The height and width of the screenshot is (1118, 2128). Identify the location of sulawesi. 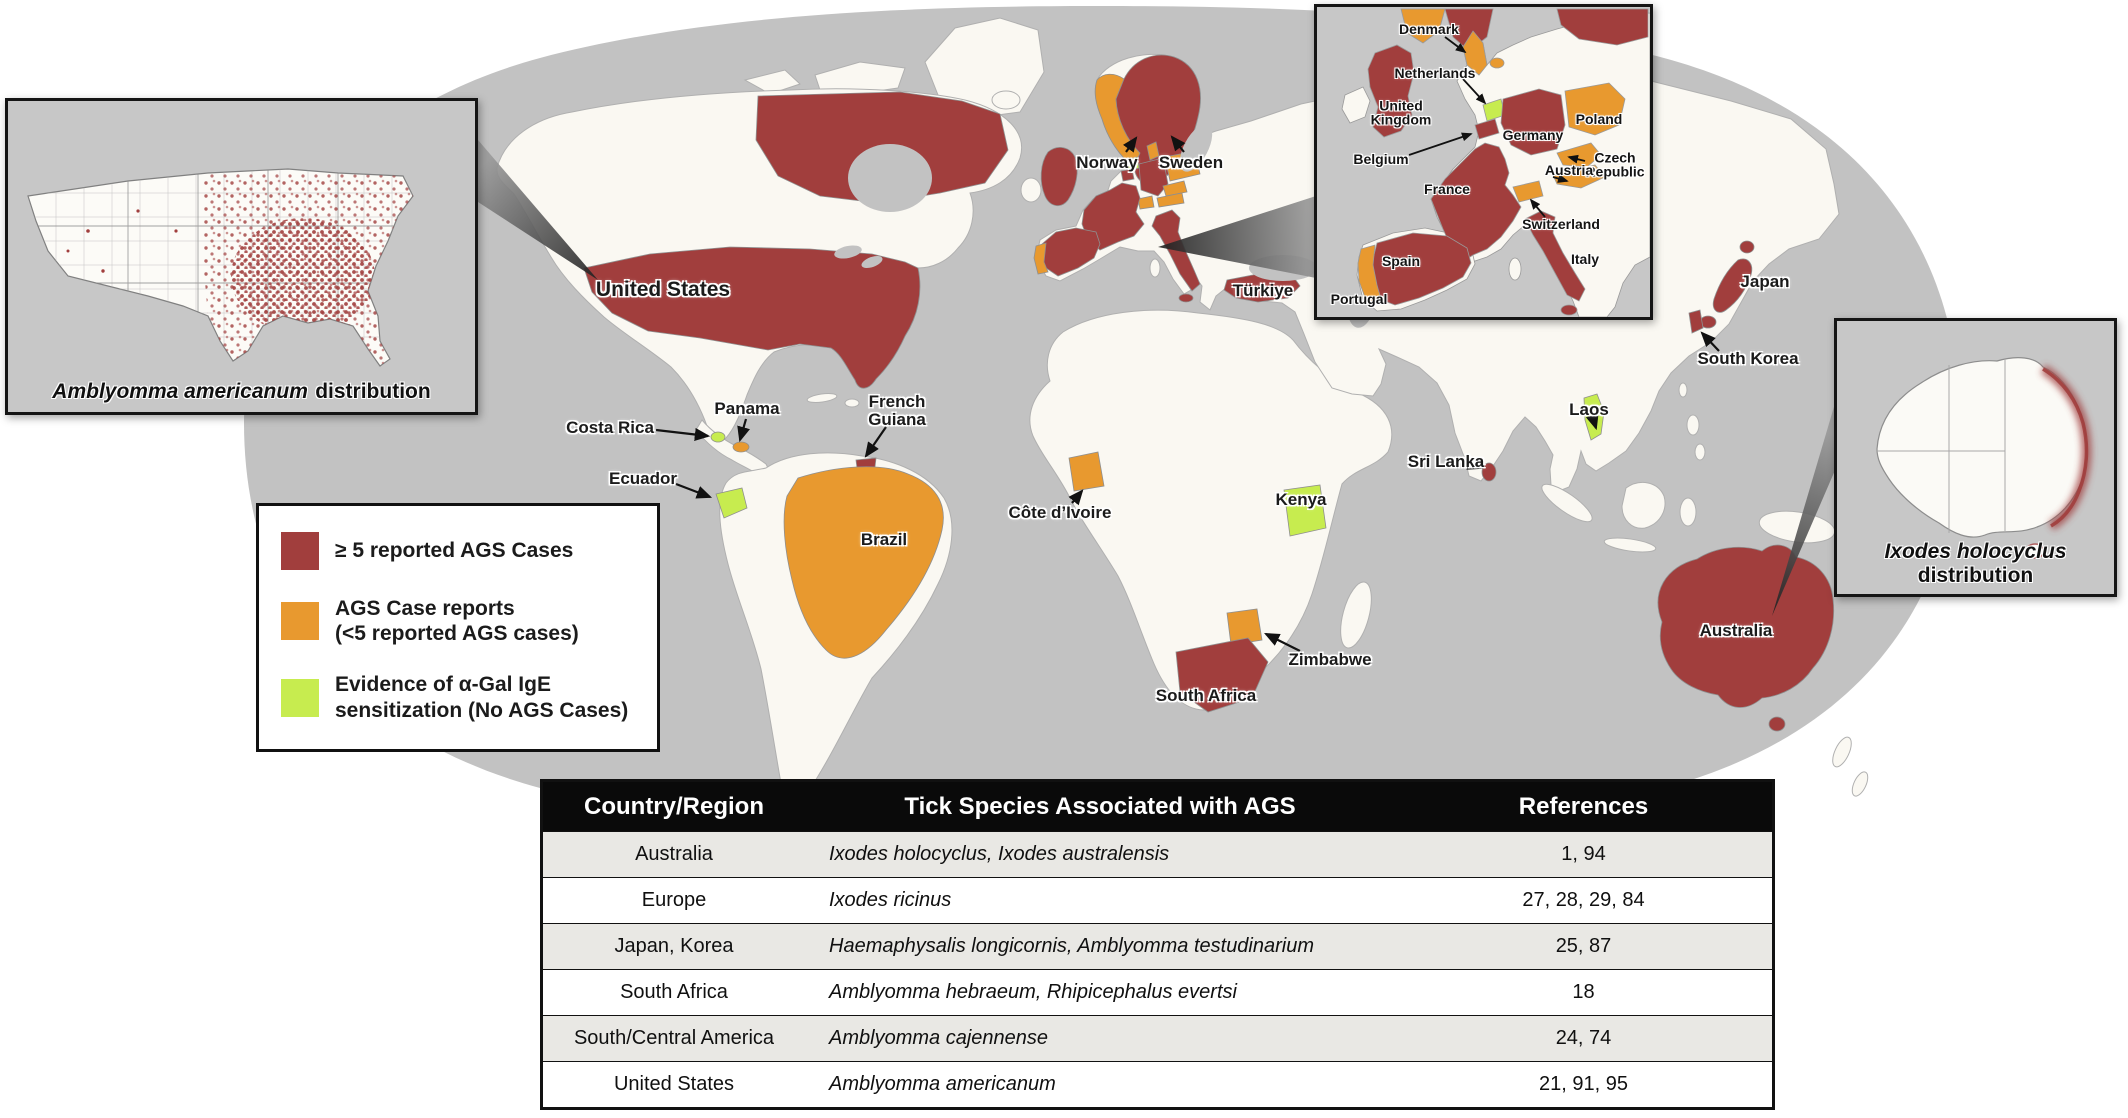
(1688, 512).